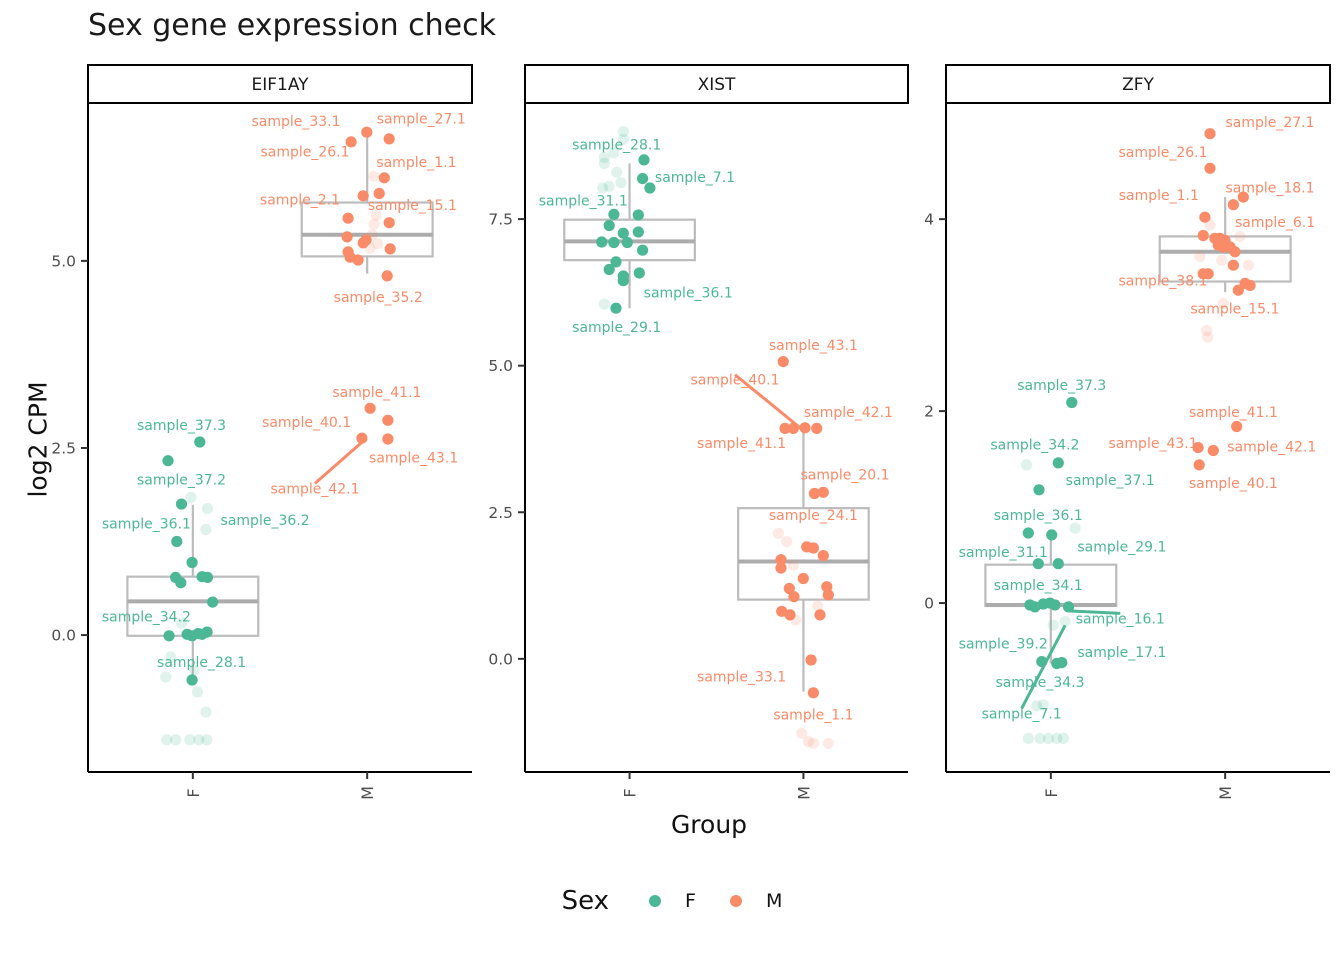  Describe the element at coordinates (1162, 282) in the screenshot. I see `sample-label: sample_38.1` at that location.